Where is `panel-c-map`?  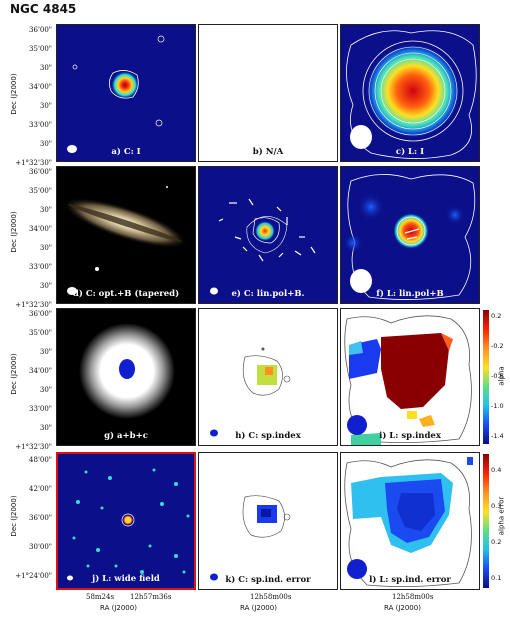
panel-c-map is located at coordinates (411, 94).